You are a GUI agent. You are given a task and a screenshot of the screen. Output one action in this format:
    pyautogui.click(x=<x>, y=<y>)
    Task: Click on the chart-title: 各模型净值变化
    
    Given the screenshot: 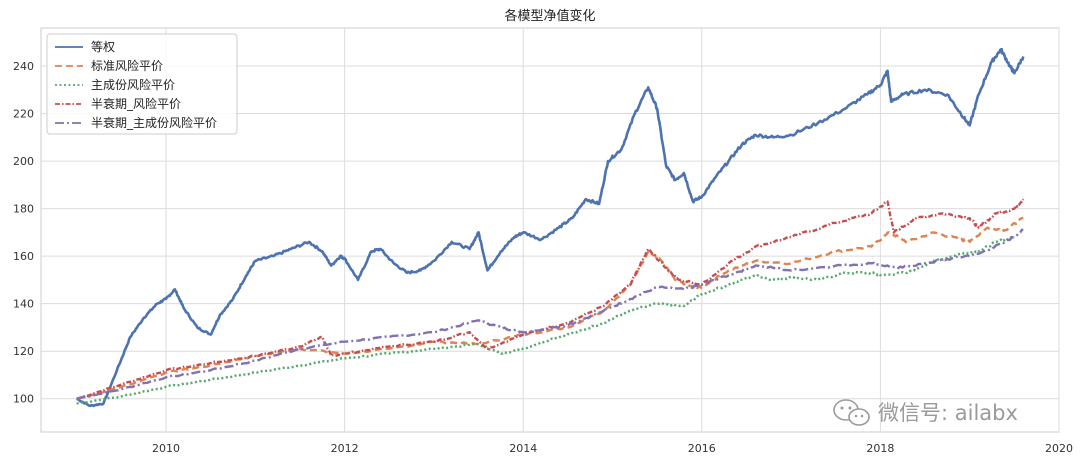 What is the action you would take?
    pyautogui.click(x=549, y=16)
    